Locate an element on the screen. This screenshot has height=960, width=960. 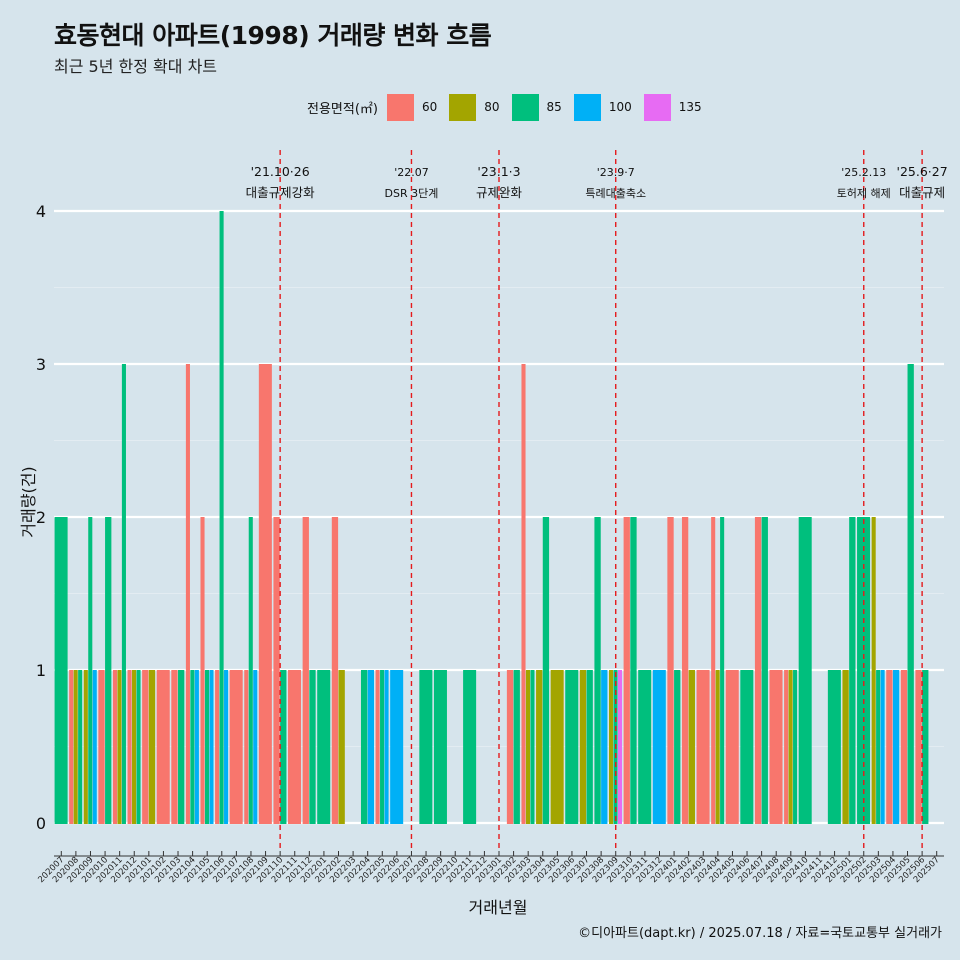
legend-label-85: 85 is located at coordinates (554, 107).